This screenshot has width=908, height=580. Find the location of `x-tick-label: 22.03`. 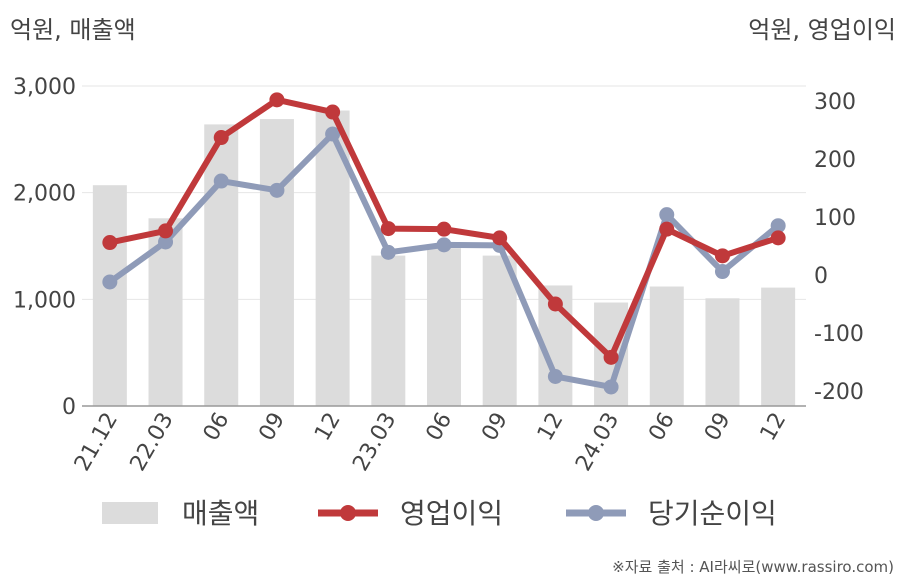

x-tick-label: 22.03 is located at coordinates (152, 442).